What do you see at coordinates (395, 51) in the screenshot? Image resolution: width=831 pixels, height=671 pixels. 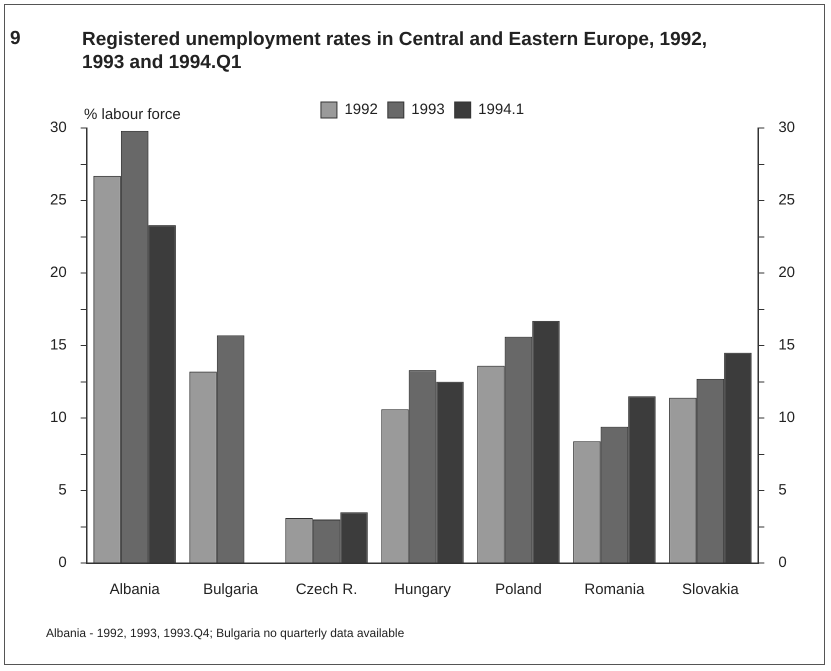 I see `chart-title: Registered unemployment rates in Central and Eastern Europe, 1992, 1993 and 1994.Q1` at bounding box center [395, 51].